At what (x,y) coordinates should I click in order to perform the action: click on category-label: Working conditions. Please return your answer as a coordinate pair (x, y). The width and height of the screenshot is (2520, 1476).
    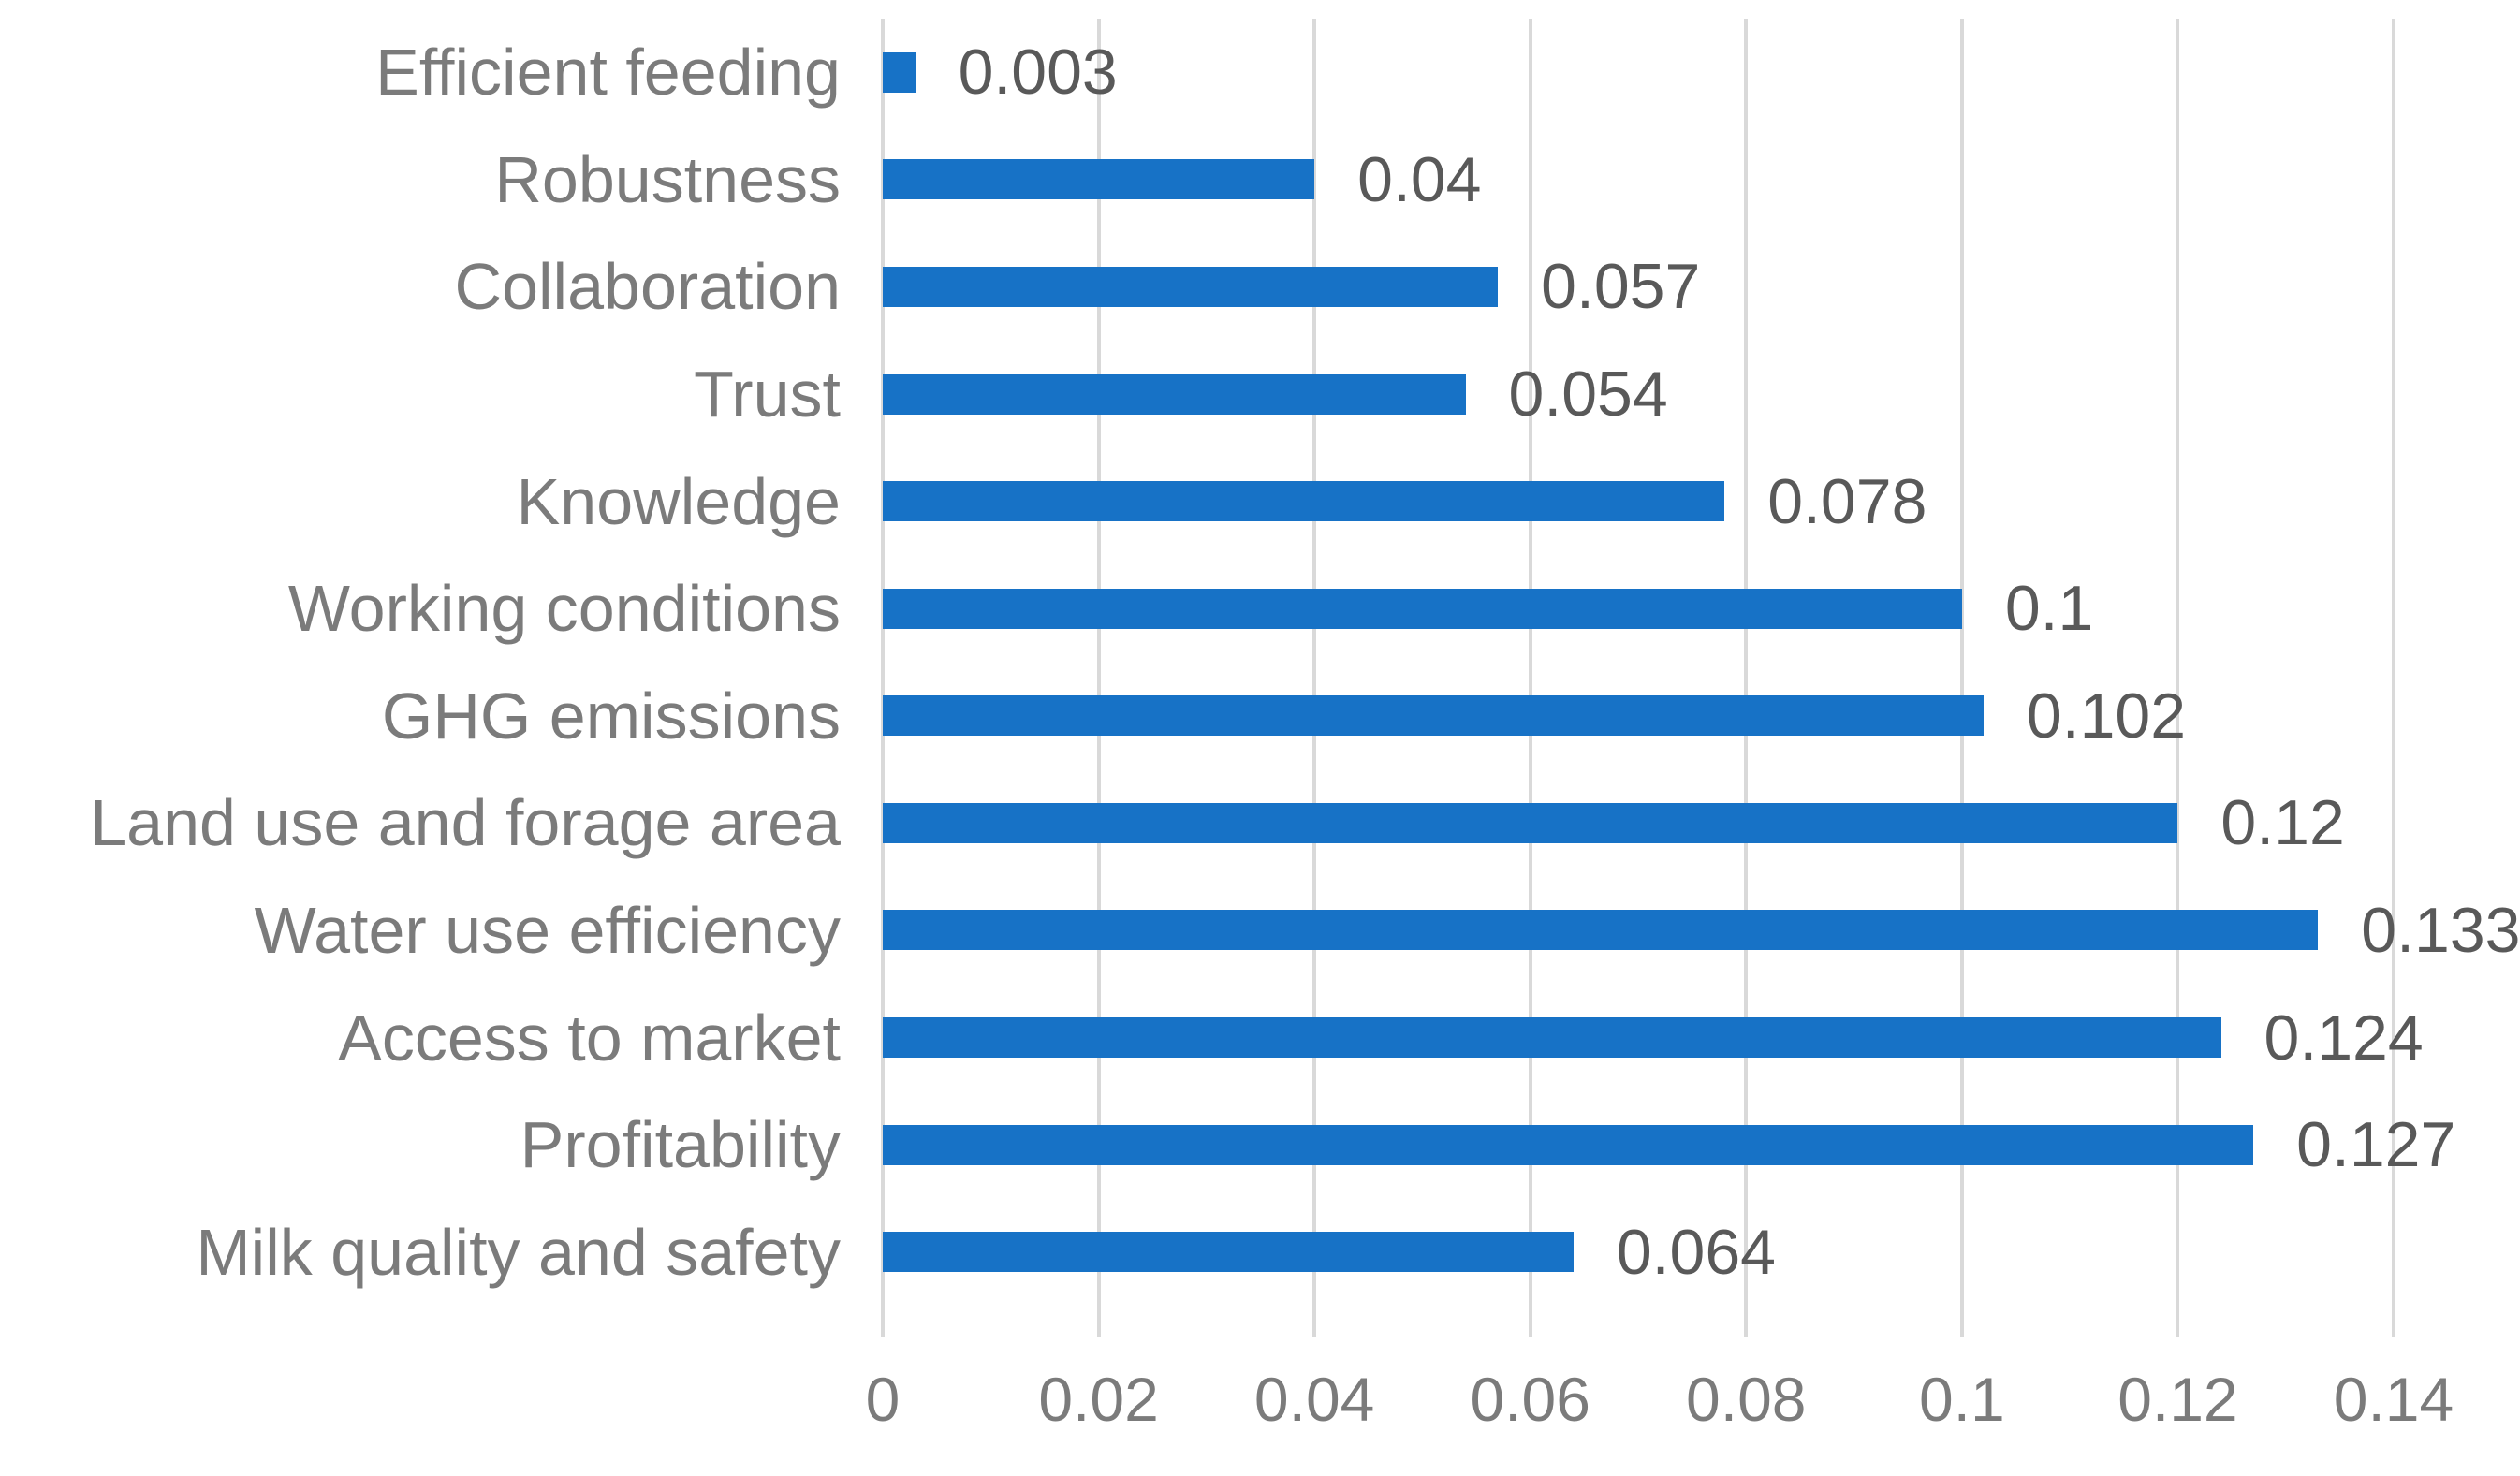
    Looking at the image, I should click on (564, 609).